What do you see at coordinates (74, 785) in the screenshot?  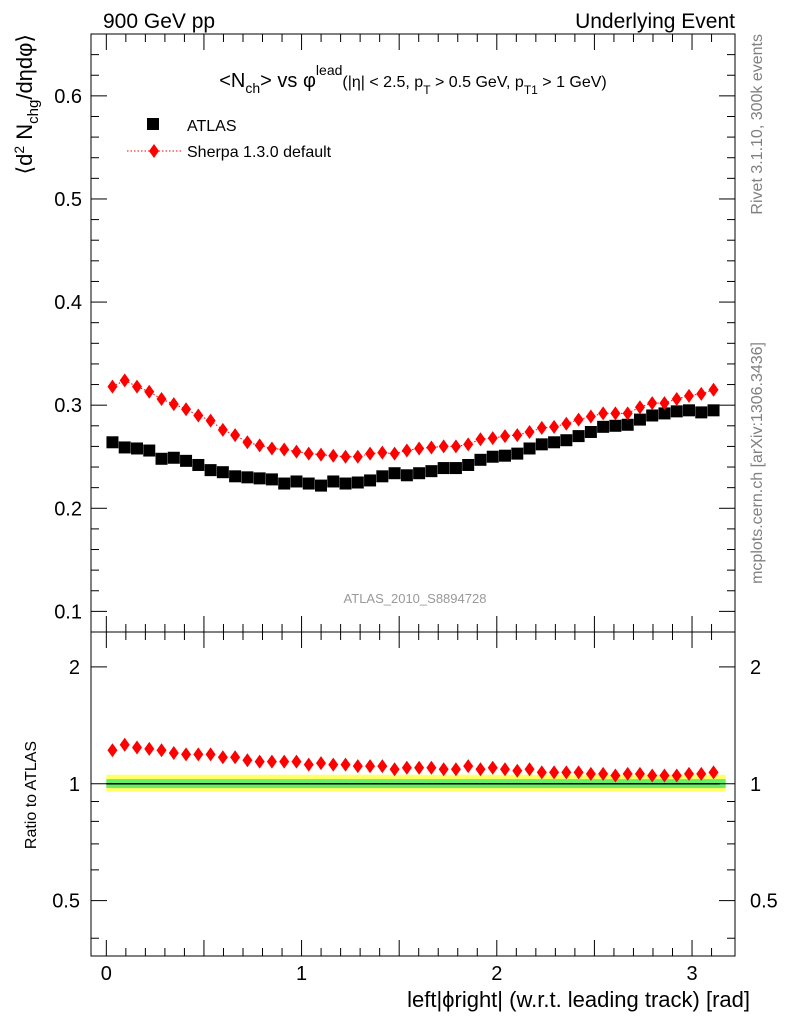 I see `ratio-y-tick-label: 1` at bounding box center [74, 785].